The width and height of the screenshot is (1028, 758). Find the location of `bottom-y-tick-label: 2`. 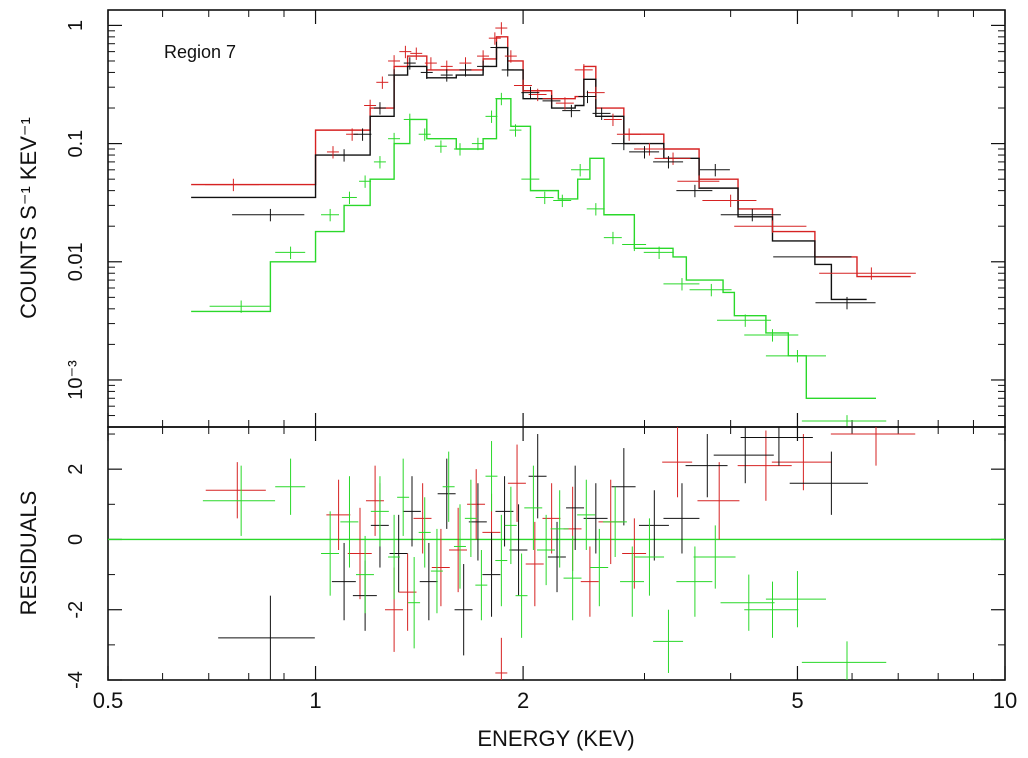

bottom-y-tick-label: 2 is located at coordinates (76, 469).